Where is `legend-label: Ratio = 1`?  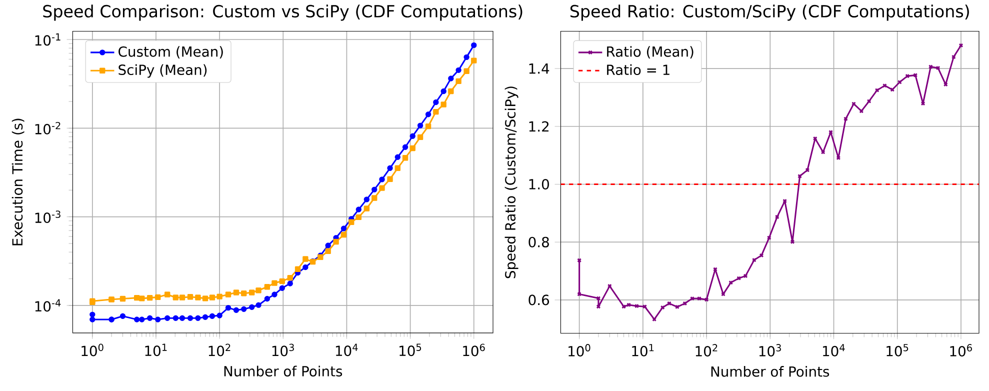
legend-label: Ratio = 1 is located at coordinates (638, 69).